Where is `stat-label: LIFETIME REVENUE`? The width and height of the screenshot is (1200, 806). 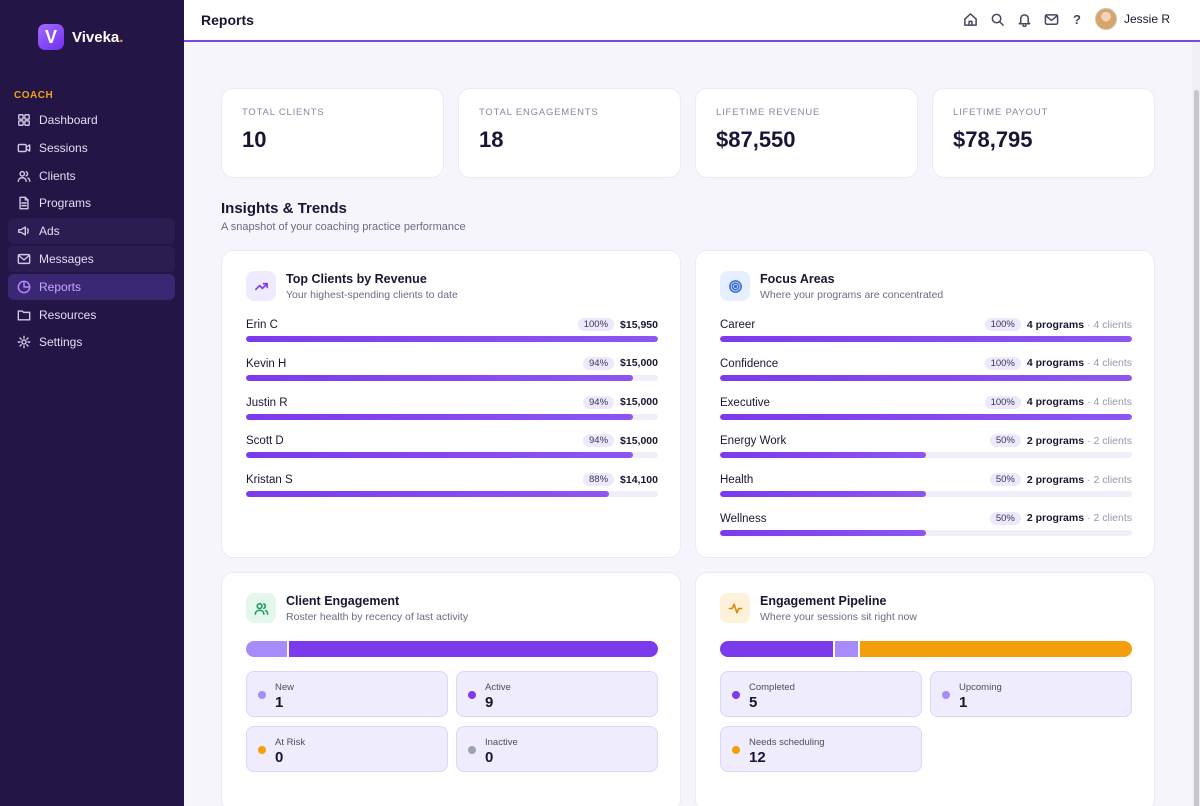
stat-label: LIFETIME REVENUE is located at coordinates (768, 112).